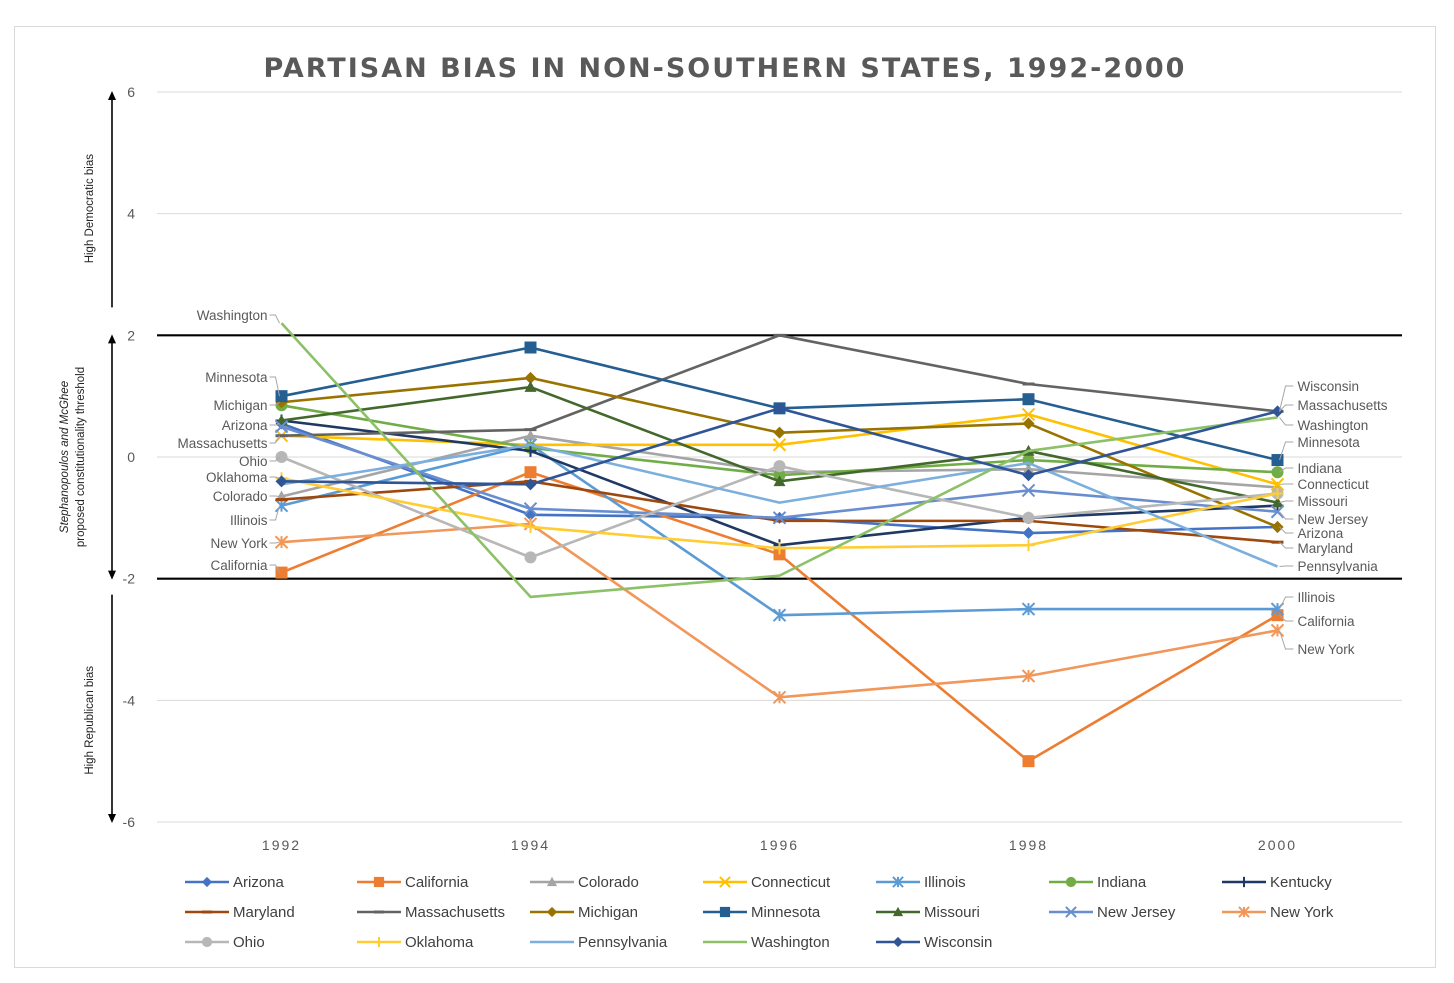  Describe the element at coordinates (530, 845) in the screenshot. I see `x-tick-label: 1994` at that location.